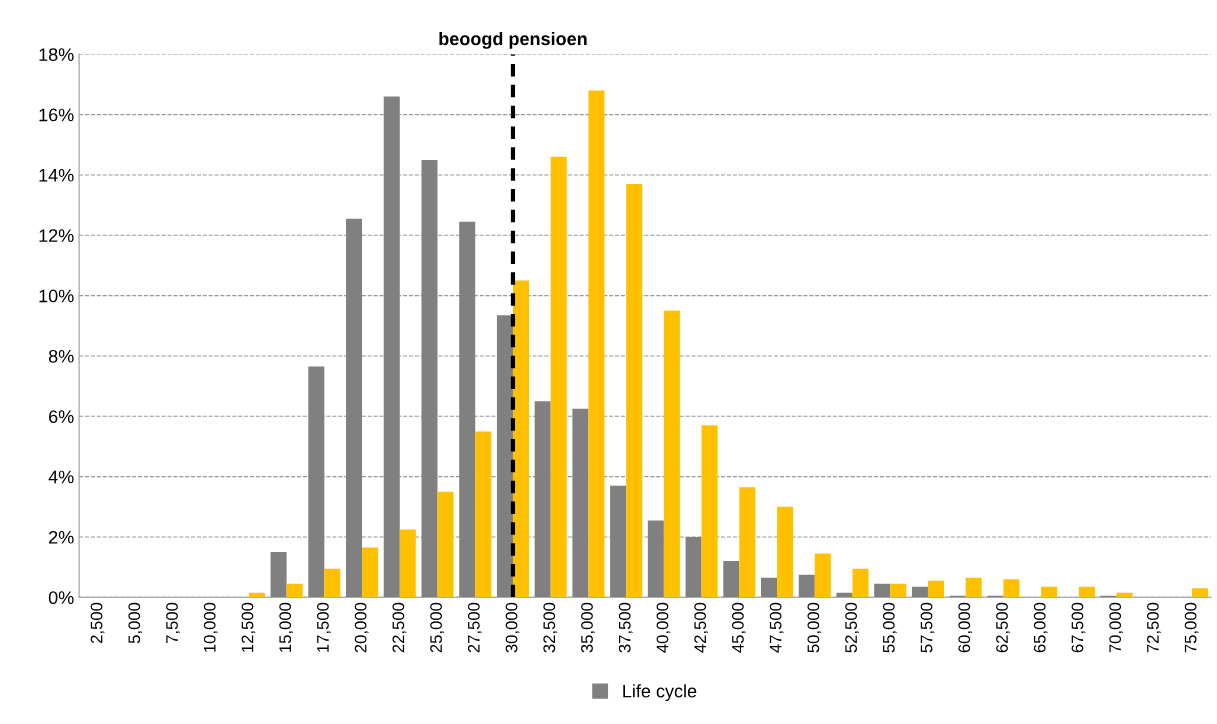 Image resolution: width=1217 pixels, height=724 pixels. What do you see at coordinates (210, 627) in the screenshot?
I see `x-tick-label: 10,000` at bounding box center [210, 627].